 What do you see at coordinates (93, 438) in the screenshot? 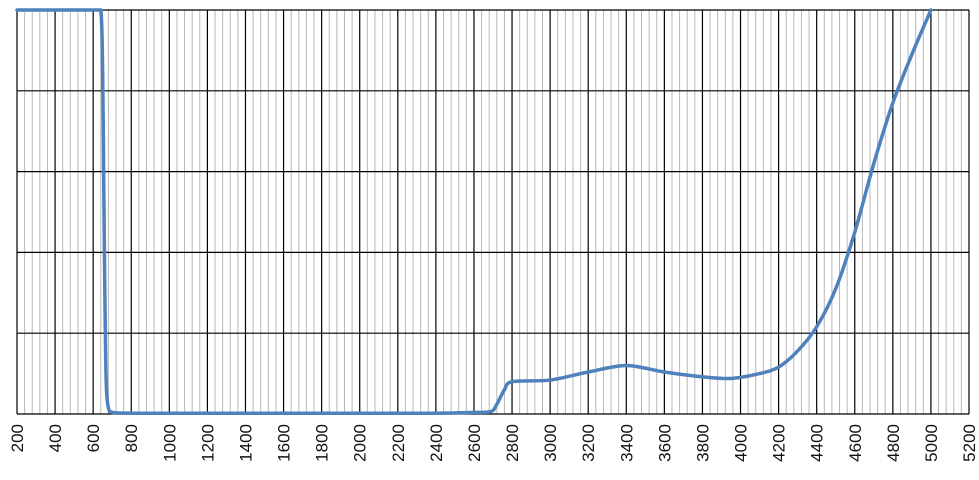
I see `x-tick-label: 600` at bounding box center [93, 438].